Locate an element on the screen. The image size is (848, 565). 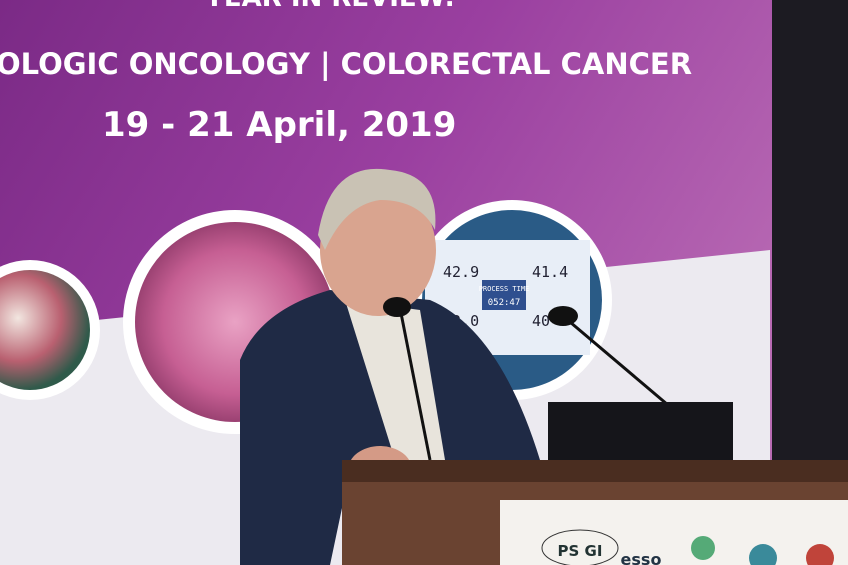
screen-reading: 42.9 is located at coordinates (461, 272).